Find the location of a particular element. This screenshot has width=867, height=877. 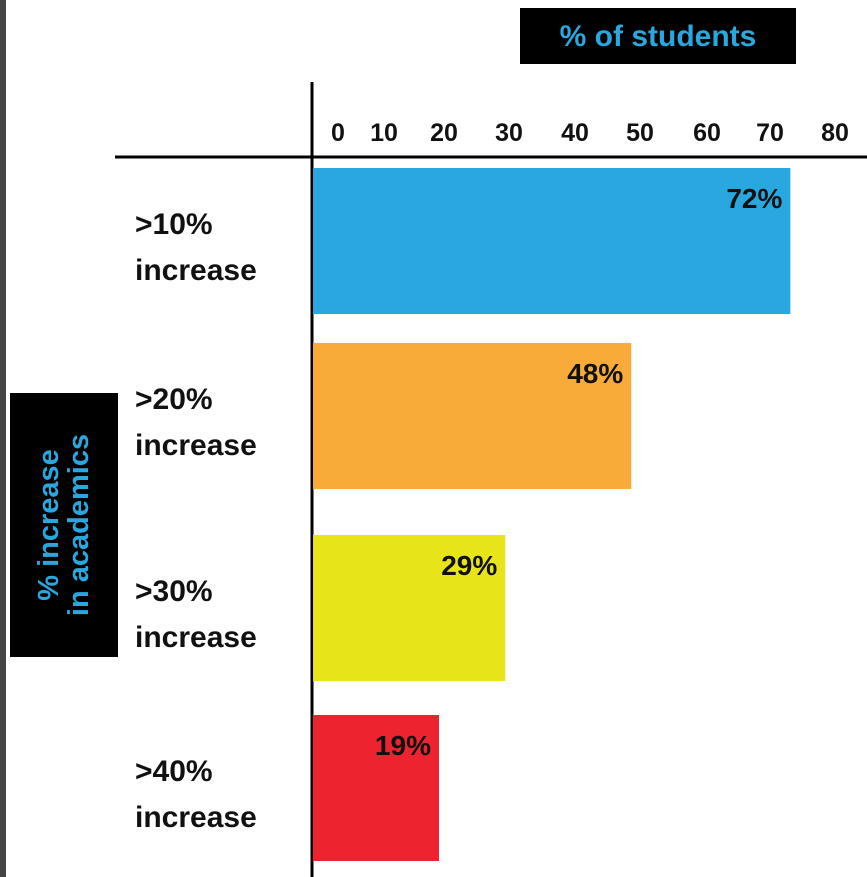

bar-value-label: 19% is located at coordinates (403, 745).